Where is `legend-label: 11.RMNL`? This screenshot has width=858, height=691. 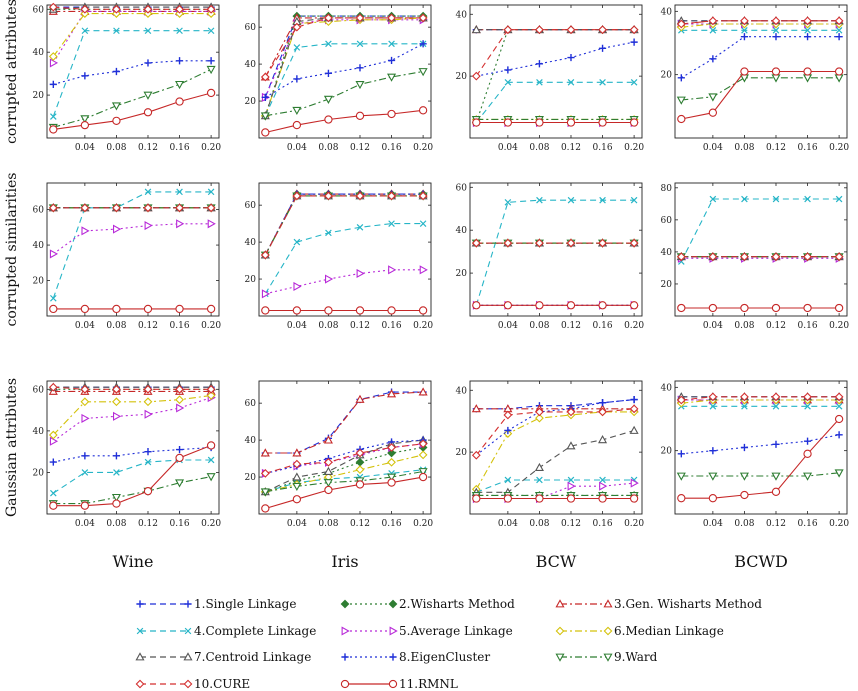
legend-label: 11.RMNL is located at coordinates (428, 684).